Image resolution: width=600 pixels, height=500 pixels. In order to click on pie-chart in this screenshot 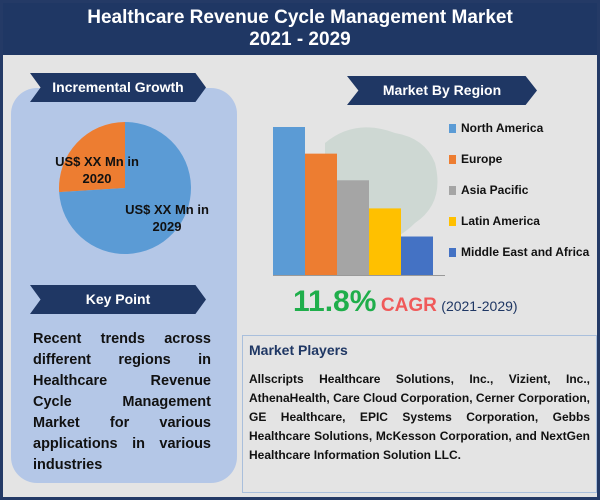, I will do `click(125, 188)`.